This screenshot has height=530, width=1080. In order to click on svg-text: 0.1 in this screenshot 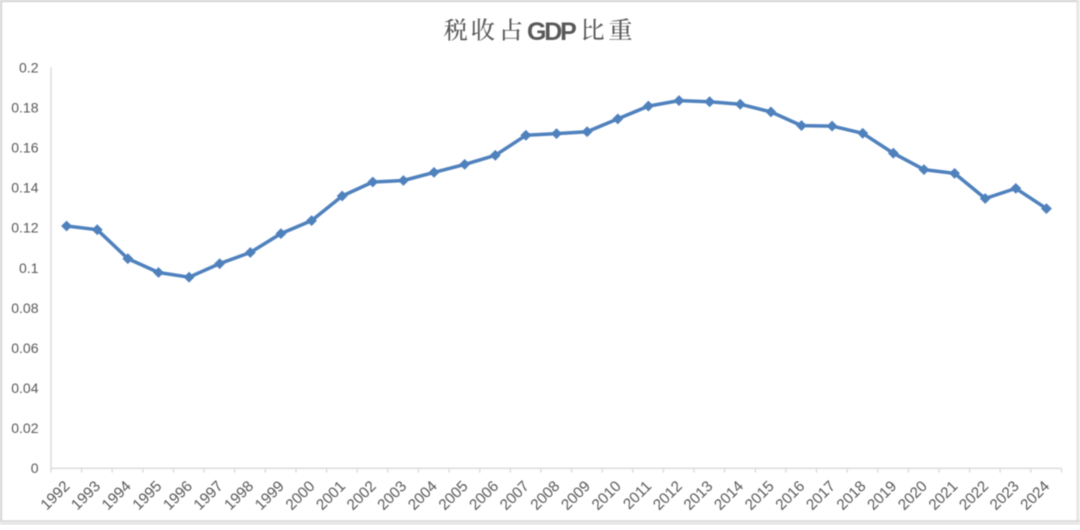, I will do `click(29, 268)`.